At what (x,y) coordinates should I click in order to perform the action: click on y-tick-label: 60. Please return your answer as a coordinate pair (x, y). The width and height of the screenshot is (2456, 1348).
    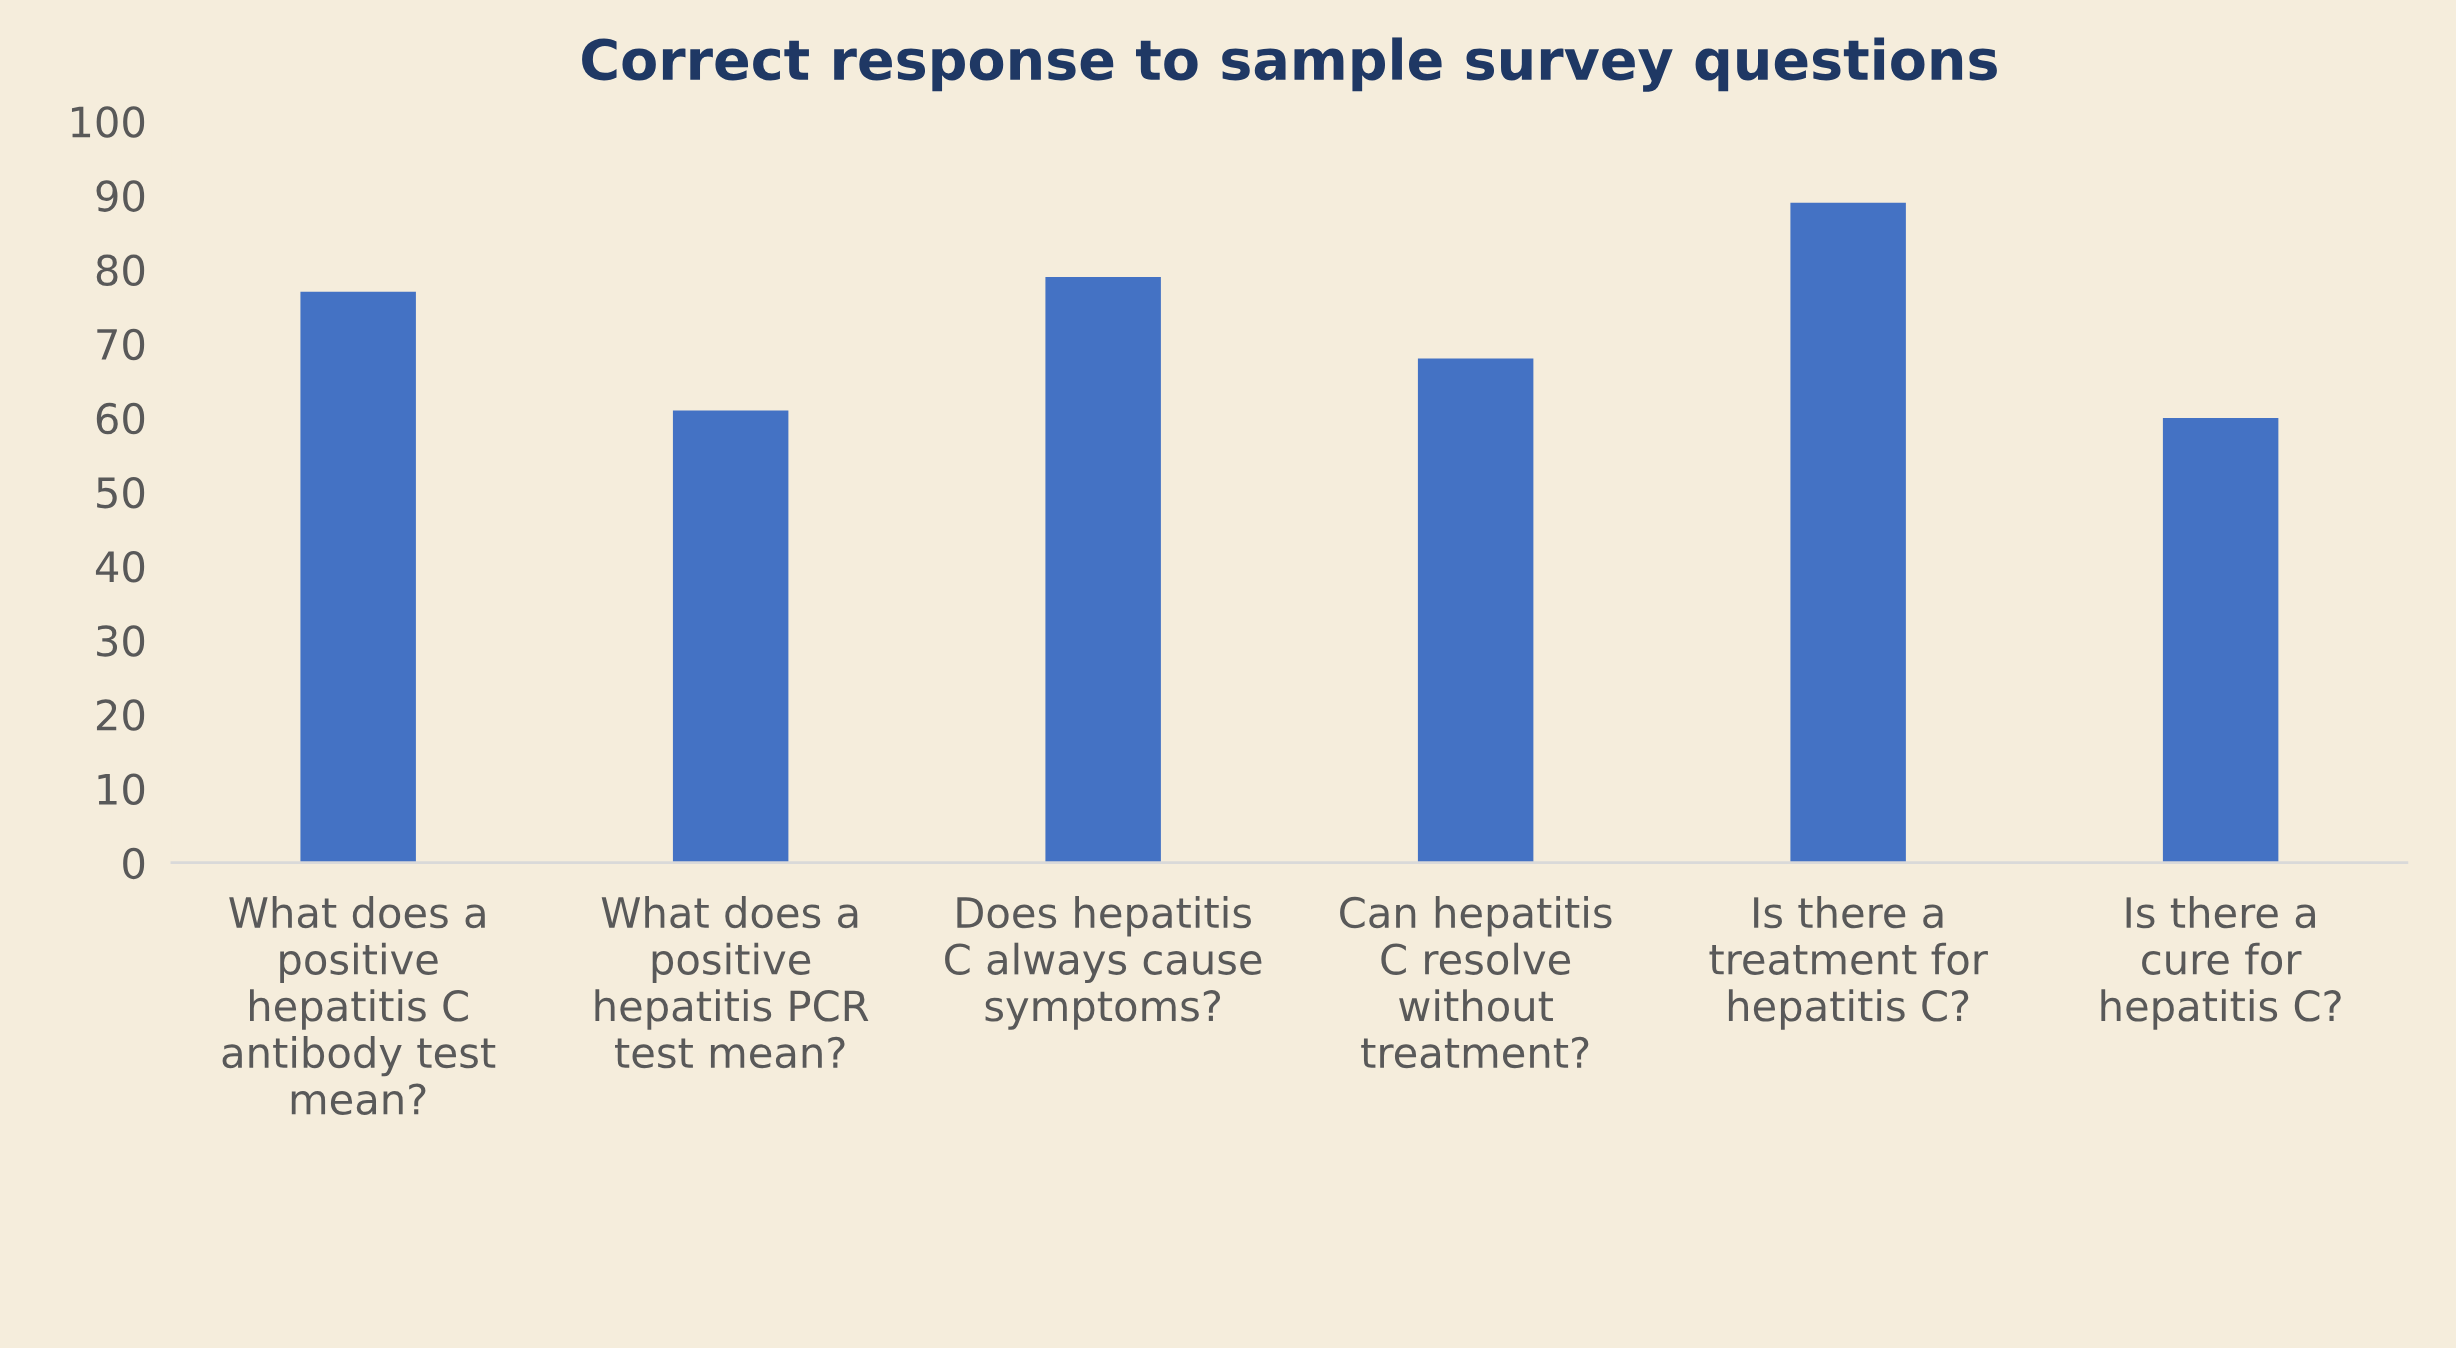
    Looking at the image, I should click on (120, 418).